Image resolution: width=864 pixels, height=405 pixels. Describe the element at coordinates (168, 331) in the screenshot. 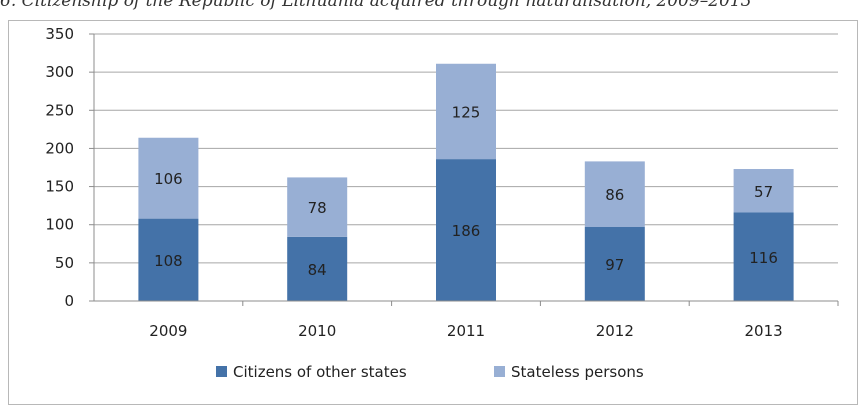

I see `x-tick-label: 2009` at that location.